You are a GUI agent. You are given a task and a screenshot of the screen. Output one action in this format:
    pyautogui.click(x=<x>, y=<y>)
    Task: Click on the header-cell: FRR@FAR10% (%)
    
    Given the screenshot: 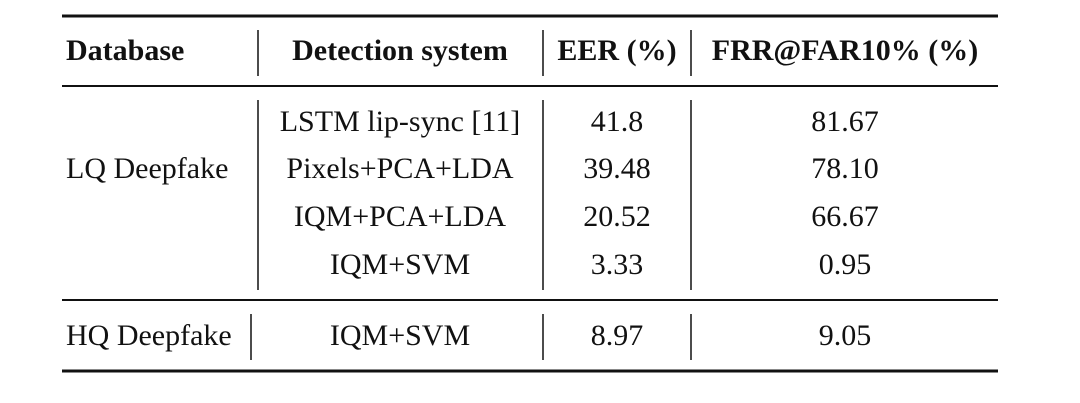 What is the action you would take?
    pyautogui.click(x=845, y=50)
    